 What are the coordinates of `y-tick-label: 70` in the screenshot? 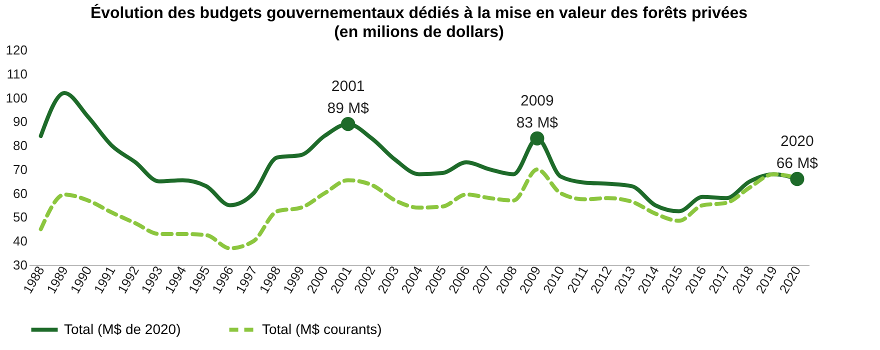 It's located at (20, 169).